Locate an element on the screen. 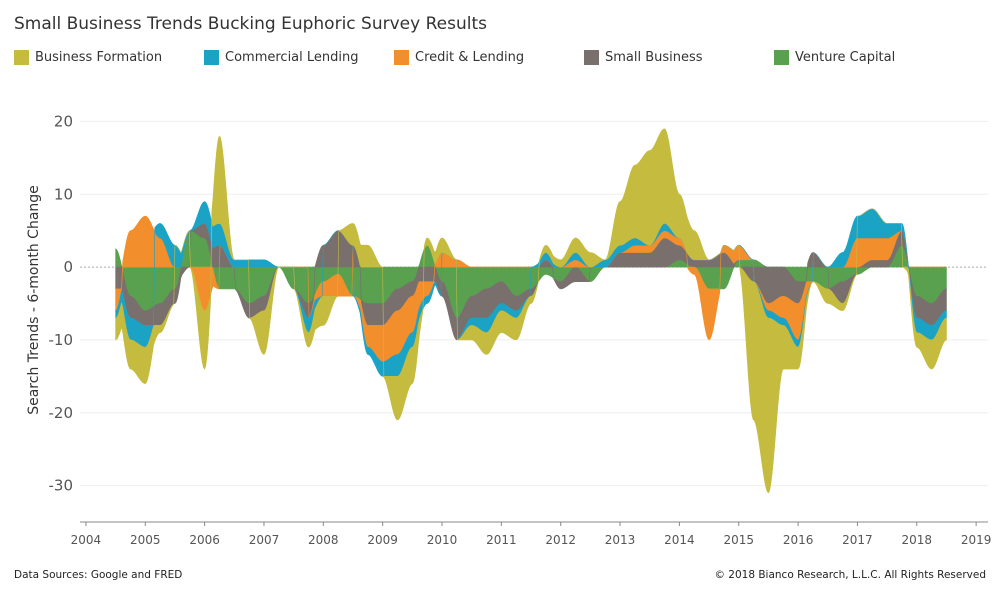  legend-label: Venture Capital is located at coordinates (845, 57).